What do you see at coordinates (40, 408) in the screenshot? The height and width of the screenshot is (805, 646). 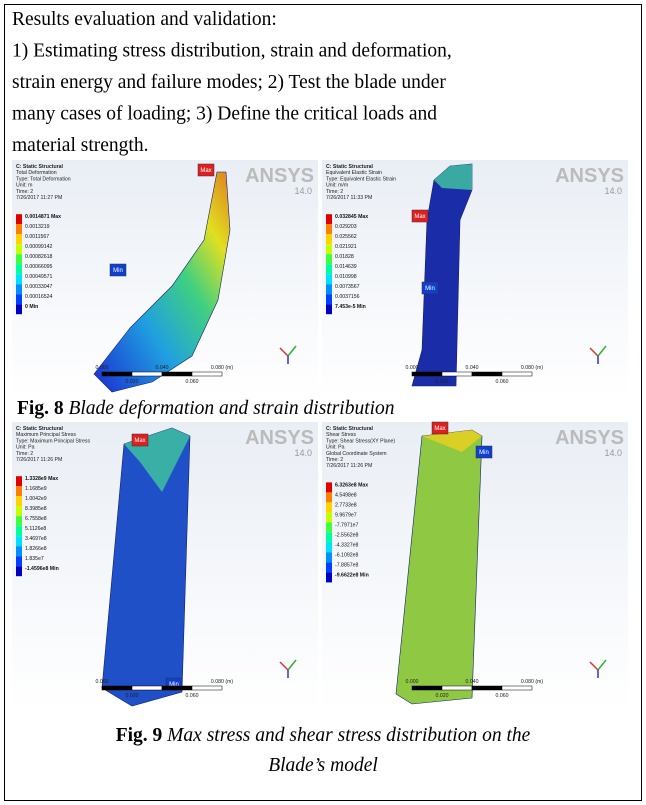 I see `caption-label: Fig. 8` at bounding box center [40, 408].